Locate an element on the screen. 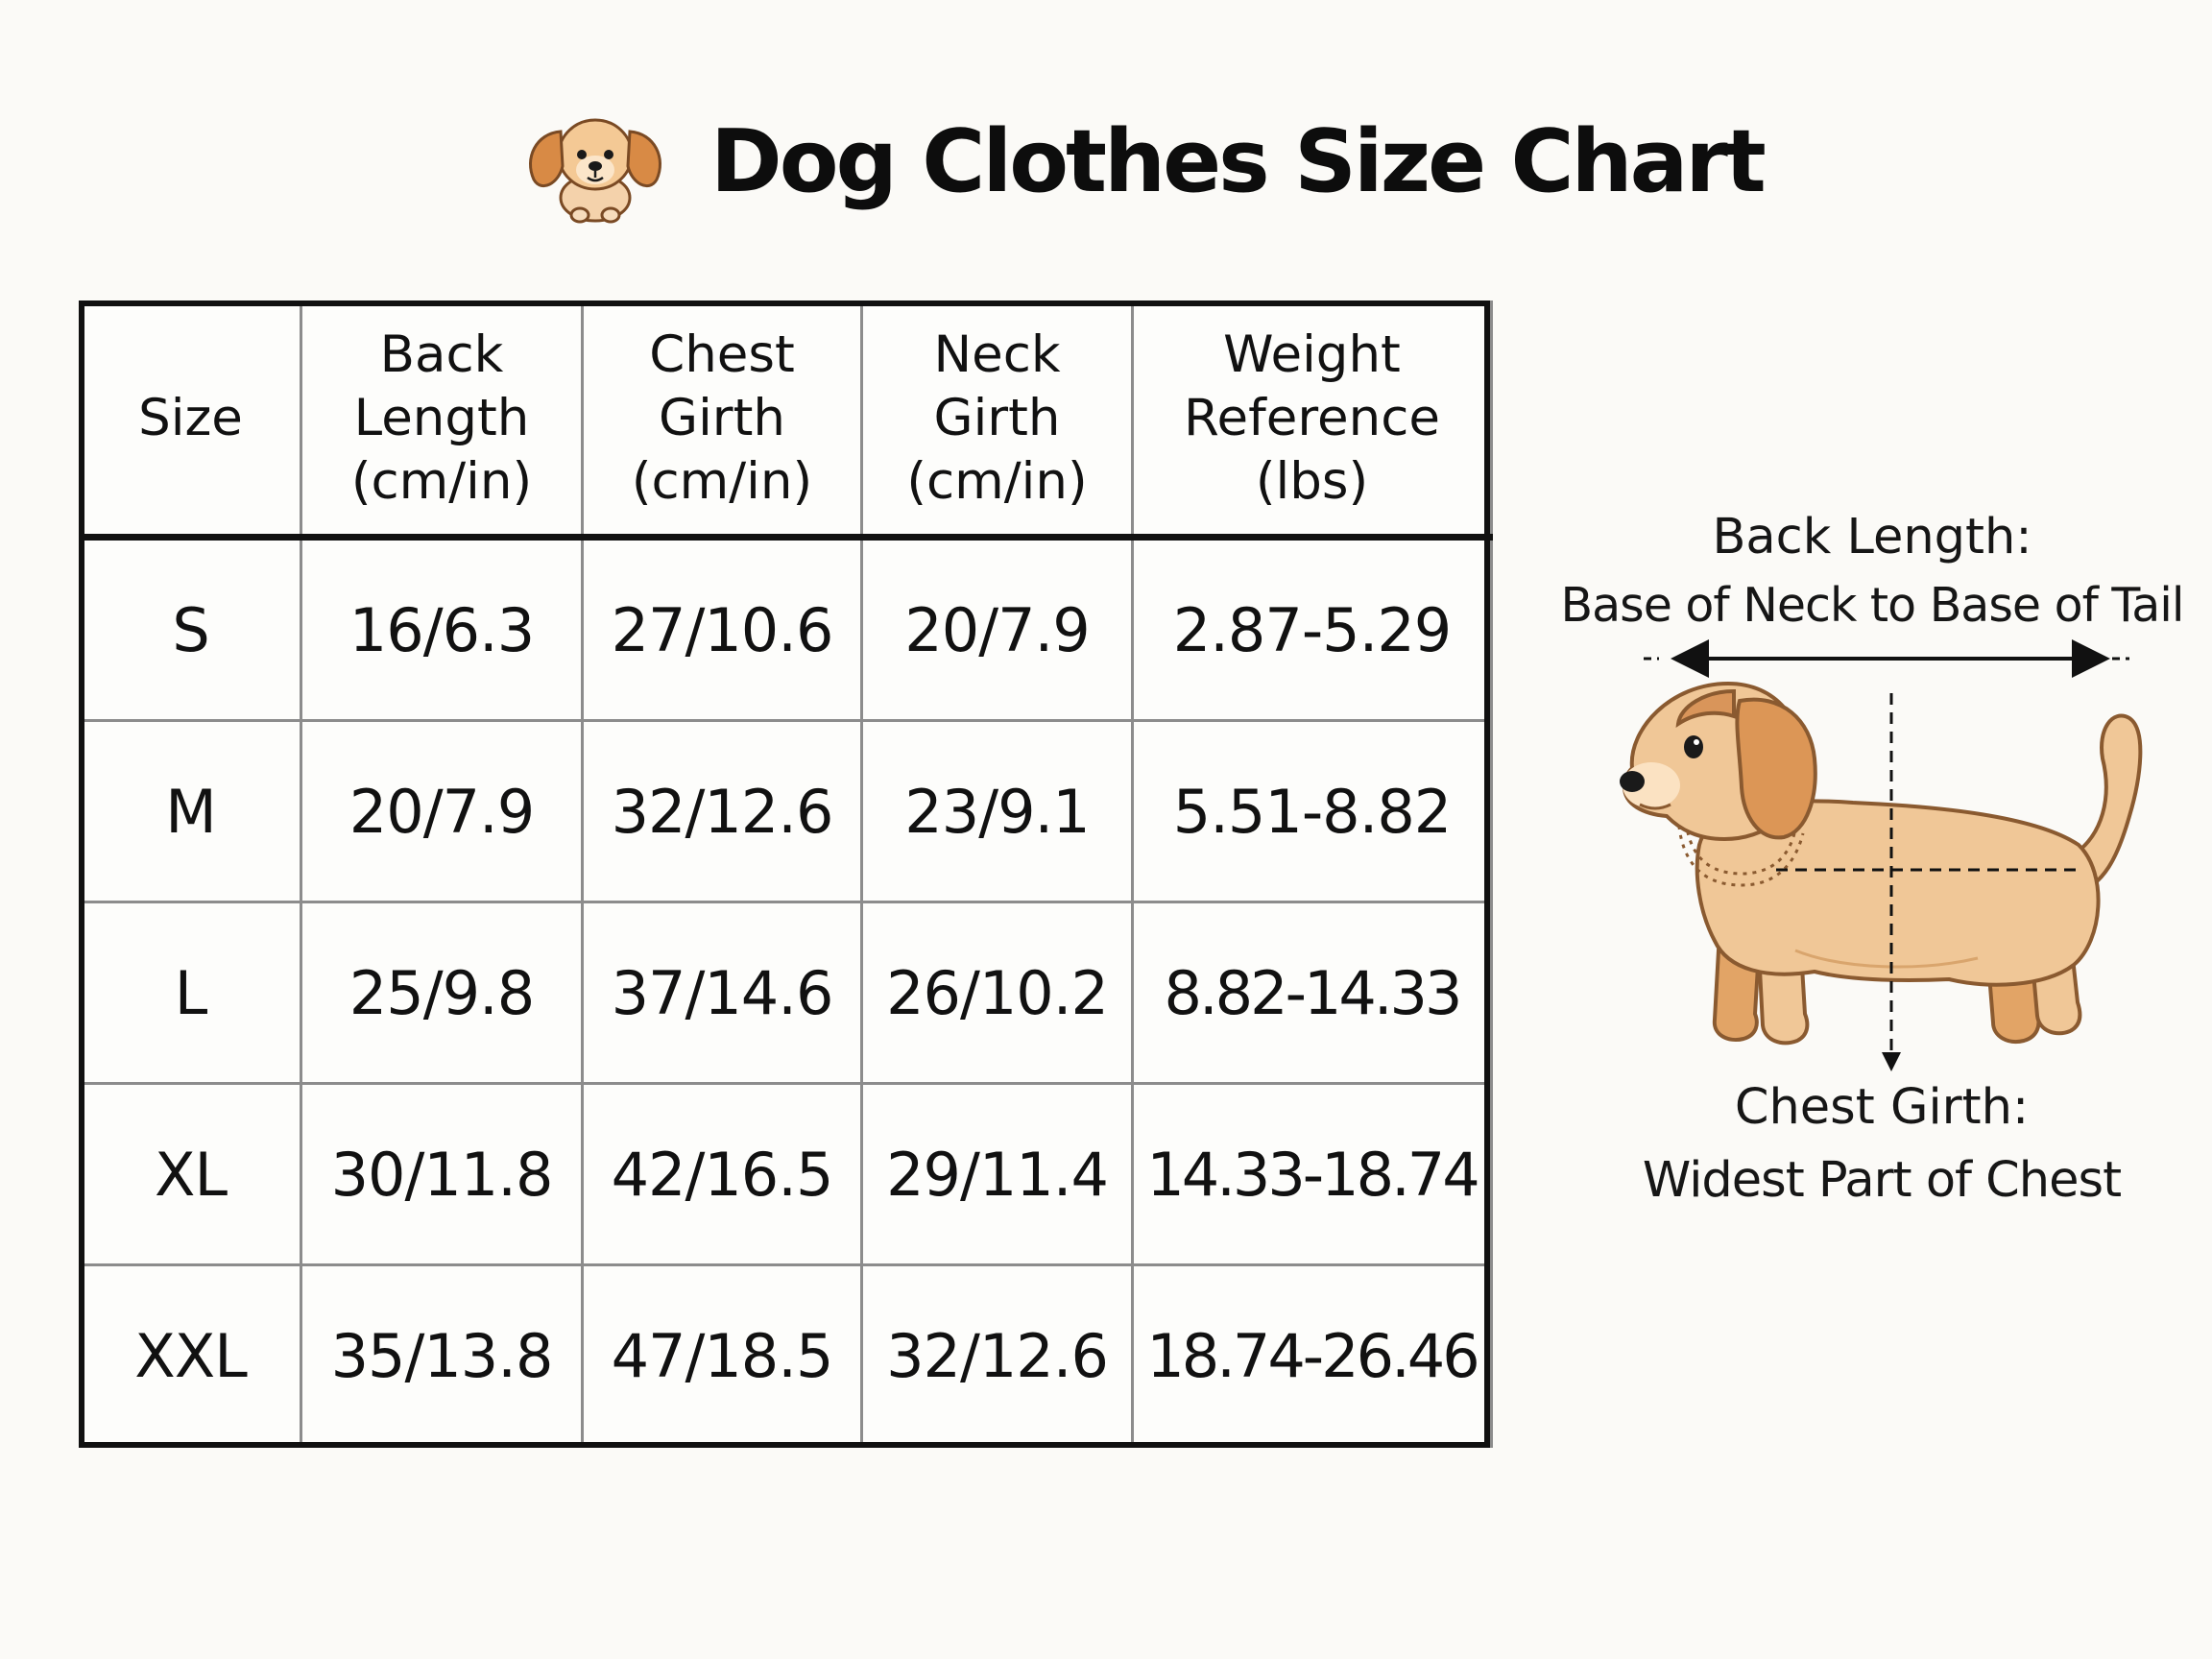  back-length-title: Back Length: is located at coordinates (1872, 537).